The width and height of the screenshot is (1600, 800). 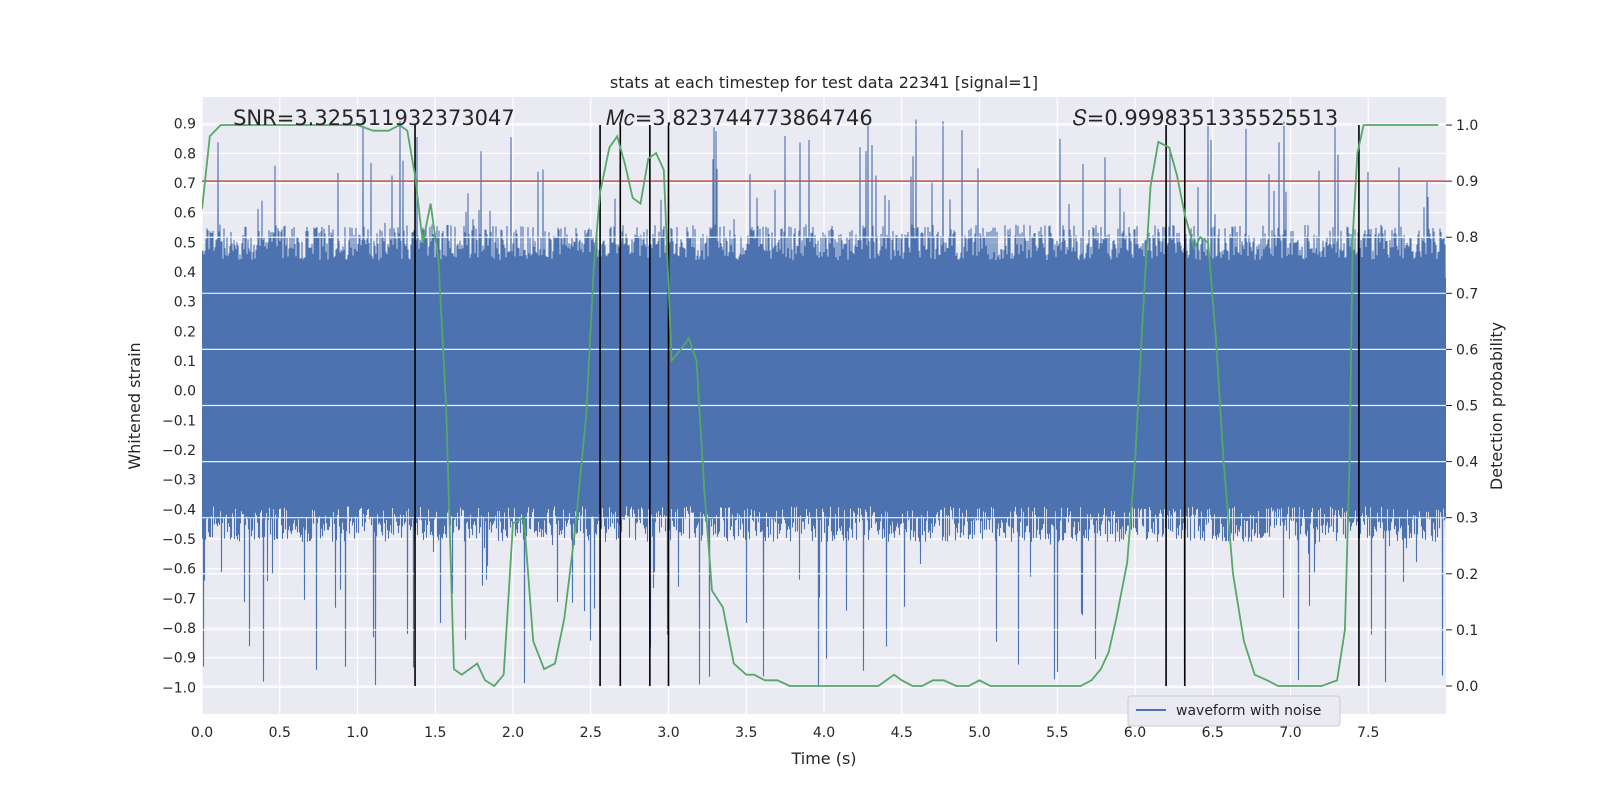 What do you see at coordinates (823, 758) in the screenshot?
I see `x-axis-label: Time (s)` at bounding box center [823, 758].